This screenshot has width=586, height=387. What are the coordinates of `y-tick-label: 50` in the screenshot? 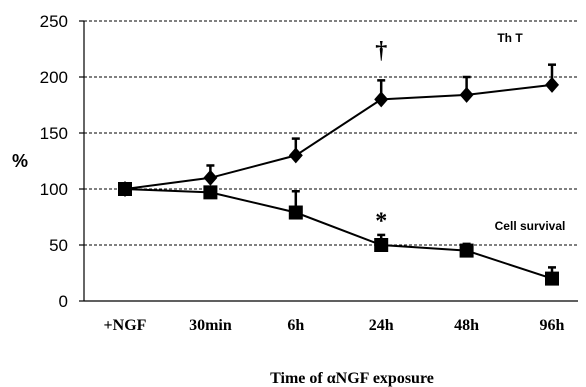 It's located at (58, 245).